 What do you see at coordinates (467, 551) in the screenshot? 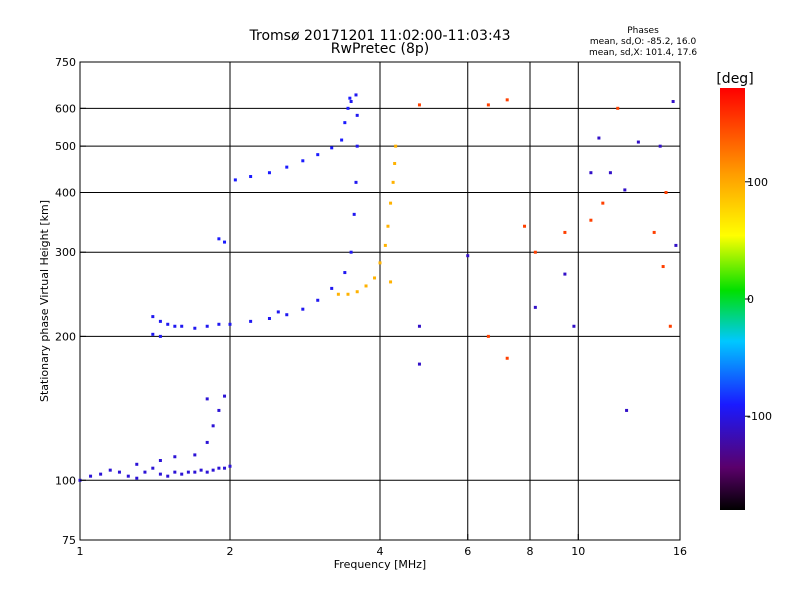
I see `x-tick-label: 6` at bounding box center [467, 551].